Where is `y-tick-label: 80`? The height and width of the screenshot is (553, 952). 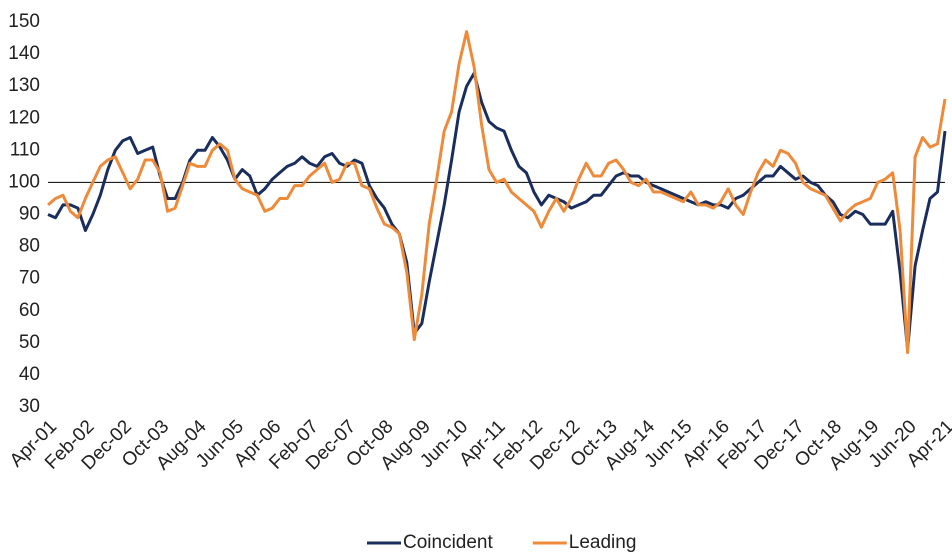
y-tick-label: 80 is located at coordinates (29, 246).